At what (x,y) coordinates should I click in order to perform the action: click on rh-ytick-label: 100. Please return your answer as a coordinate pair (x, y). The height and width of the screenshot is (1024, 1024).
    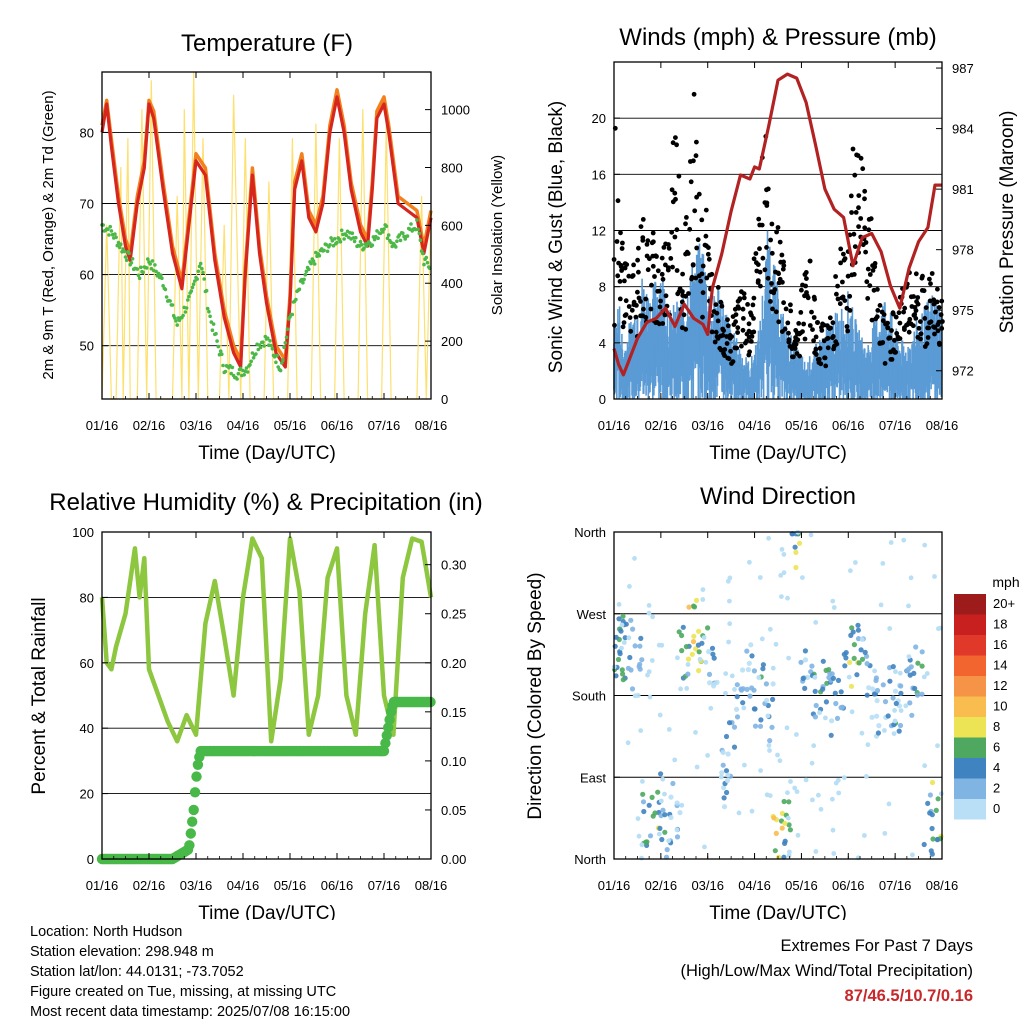
    Looking at the image, I should click on (83, 532).